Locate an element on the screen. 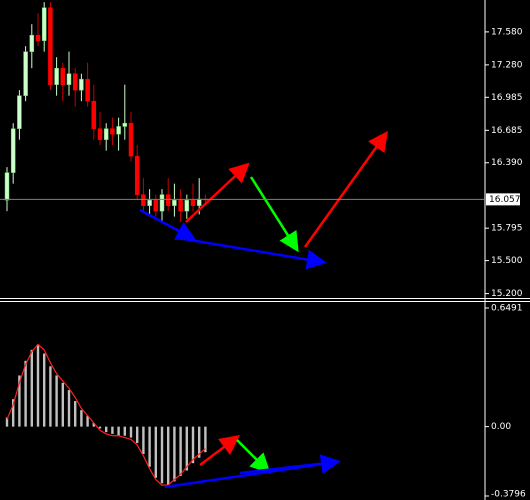  y-tick-label: 16.985 is located at coordinates (507, 98).